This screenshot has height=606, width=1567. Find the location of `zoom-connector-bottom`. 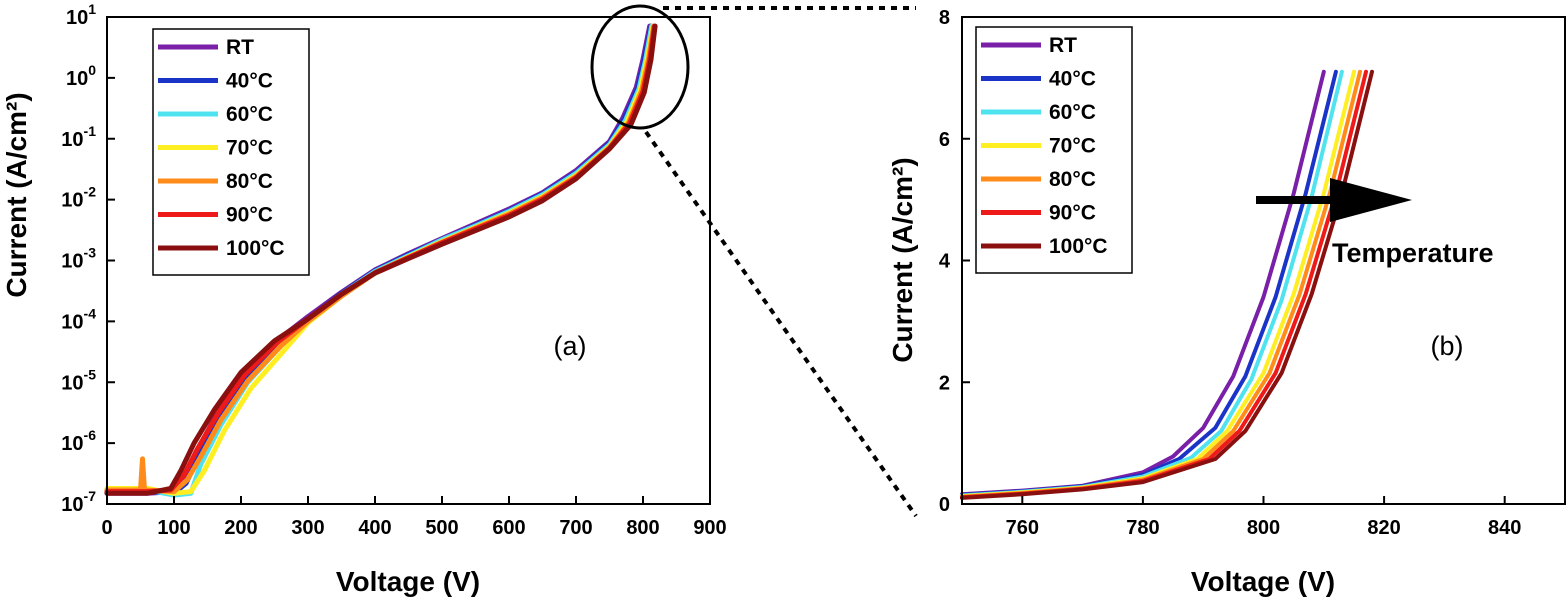

zoom-connector-bottom is located at coordinates (781, 324).